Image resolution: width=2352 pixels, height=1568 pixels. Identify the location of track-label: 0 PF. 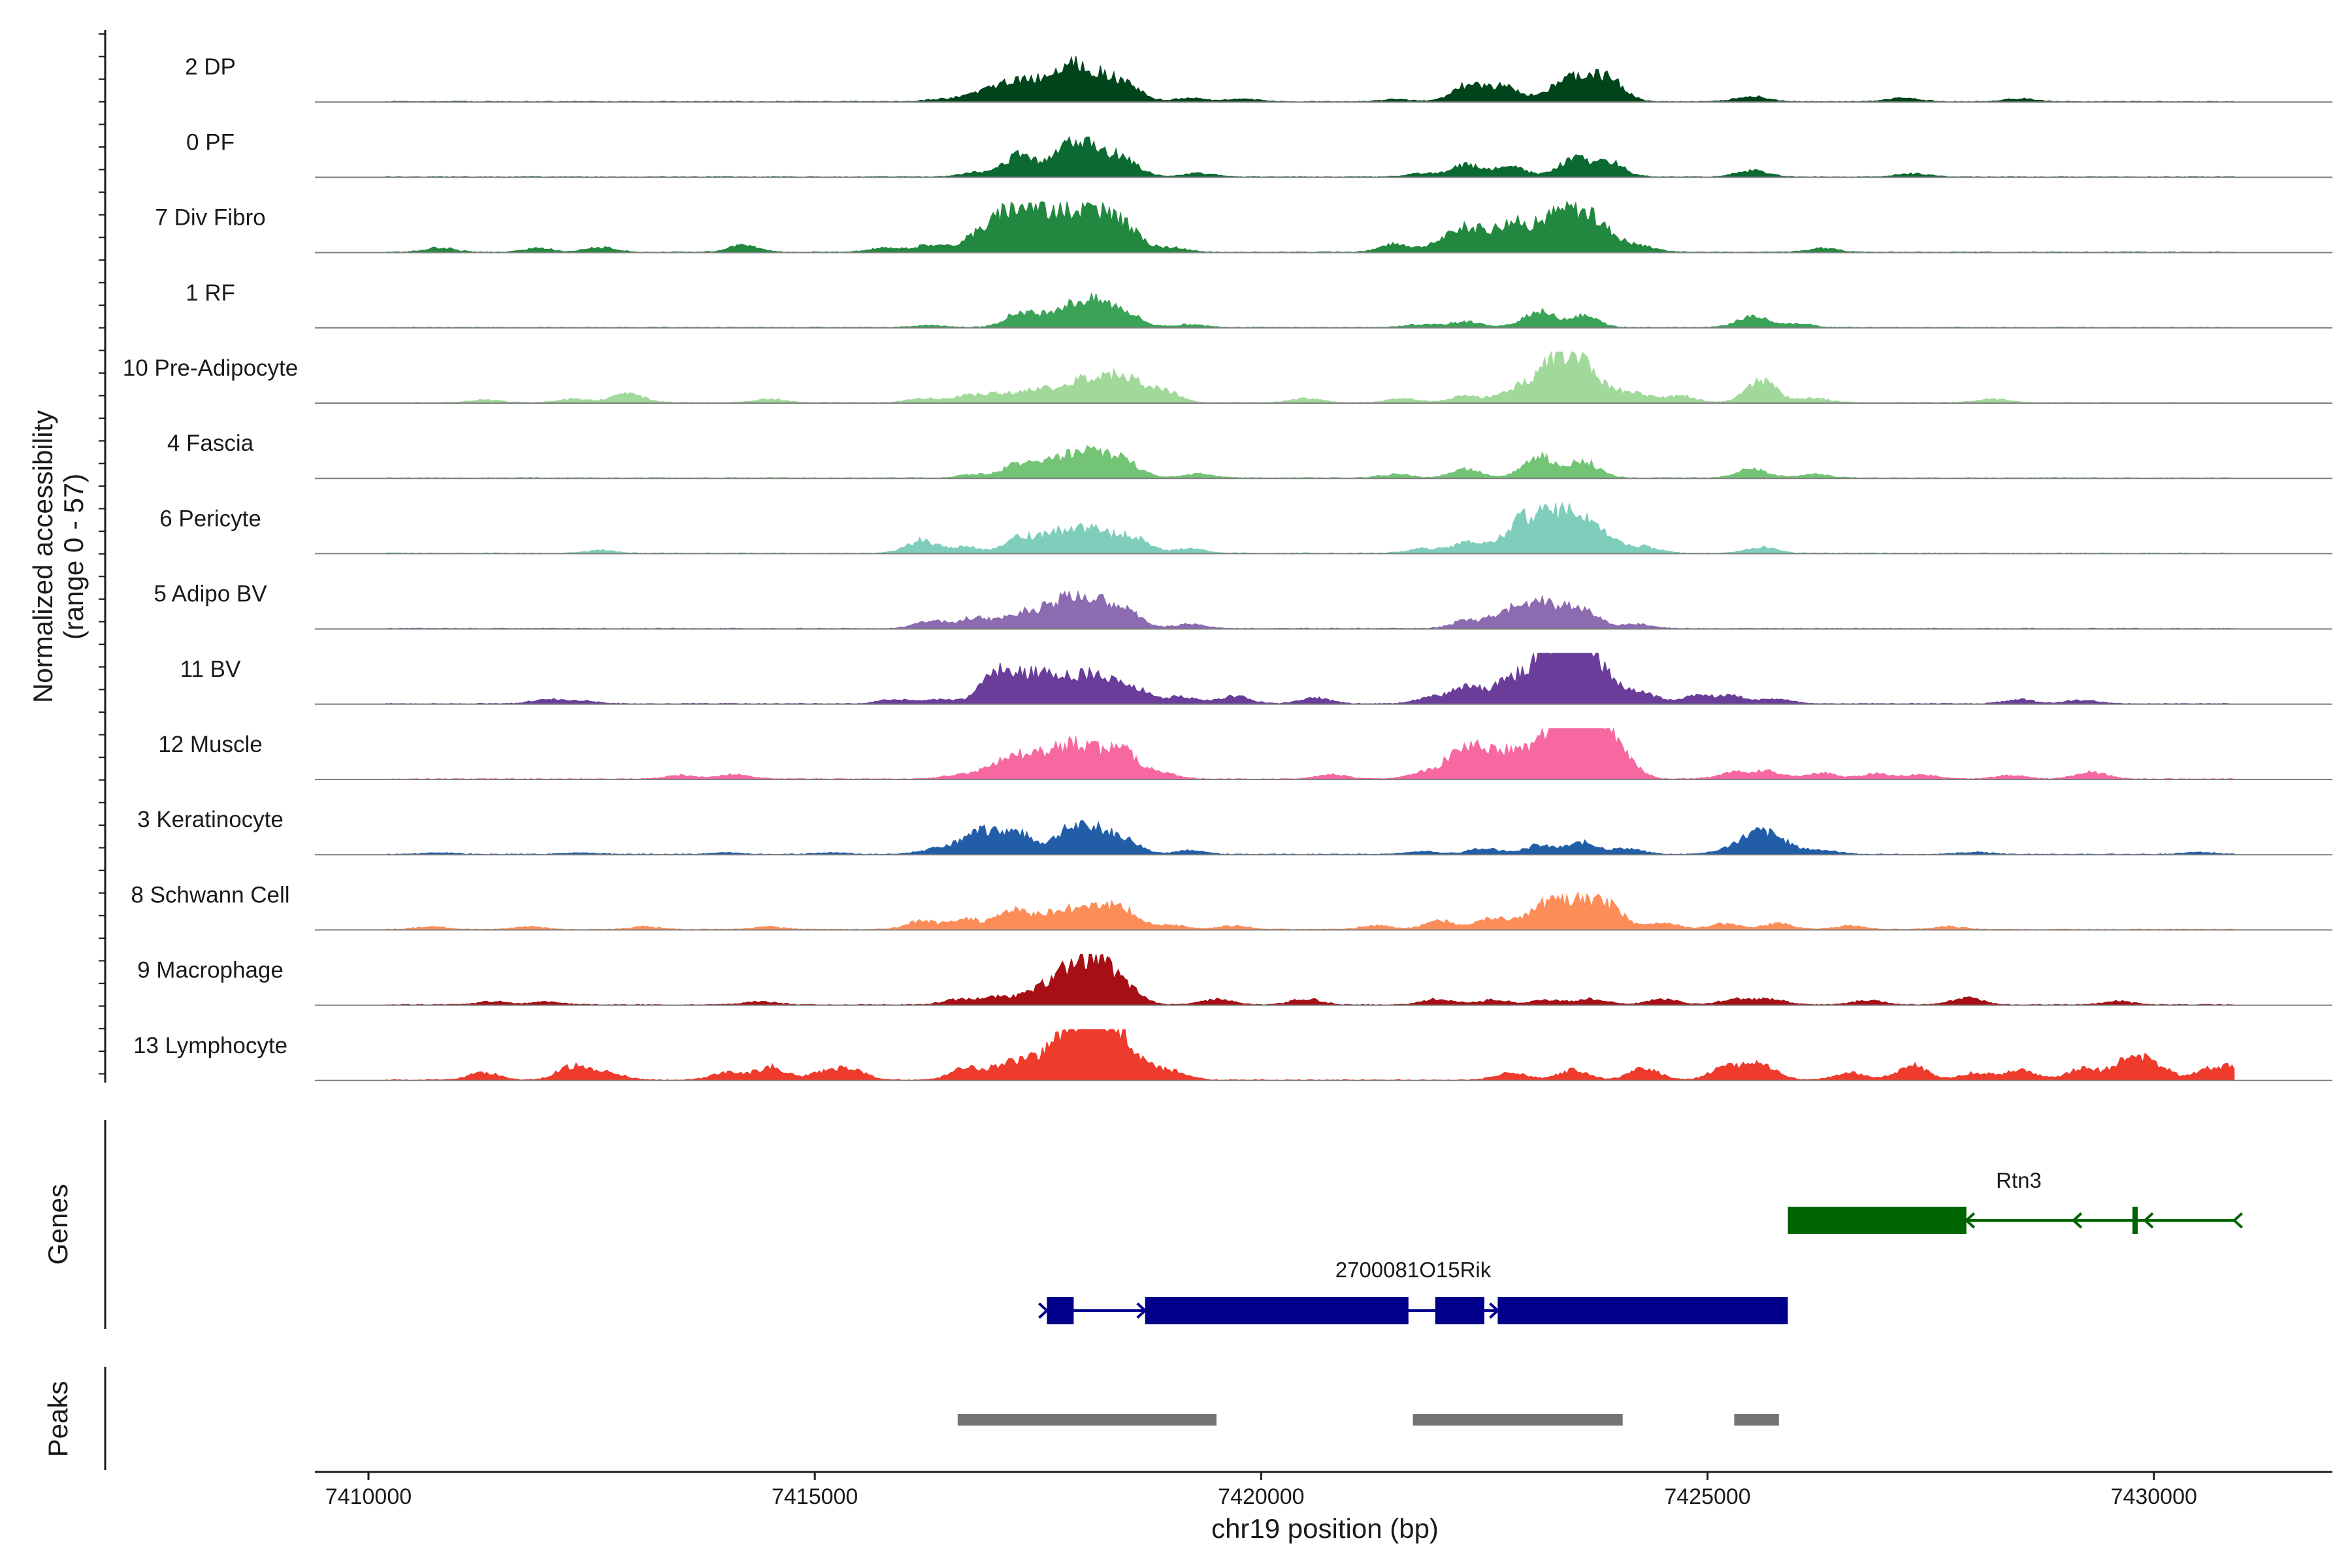
(210, 142).